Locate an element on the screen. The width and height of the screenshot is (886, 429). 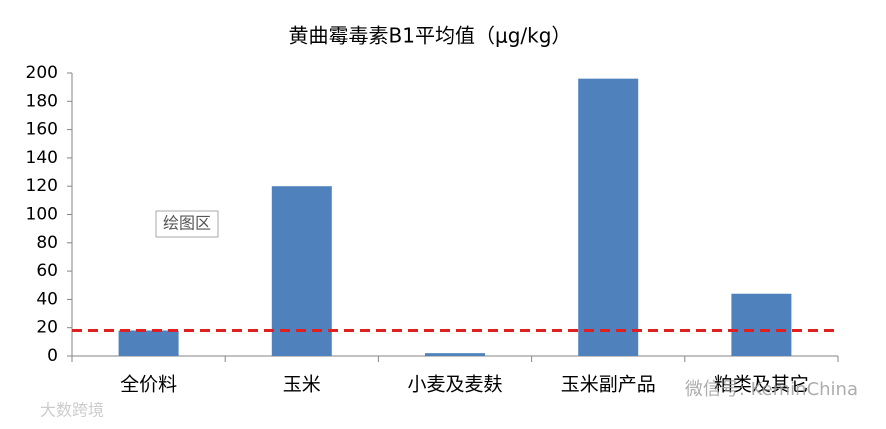
x-tick-label: 全价料 is located at coordinates (148, 385).